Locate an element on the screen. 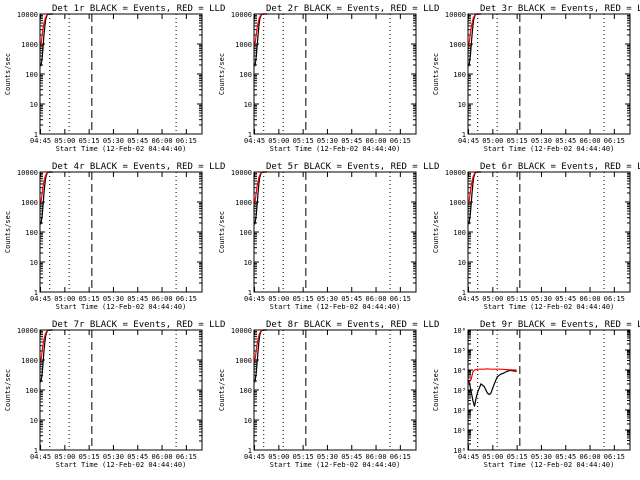  y-tick-label: 10² is located at coordinates (459, 411).